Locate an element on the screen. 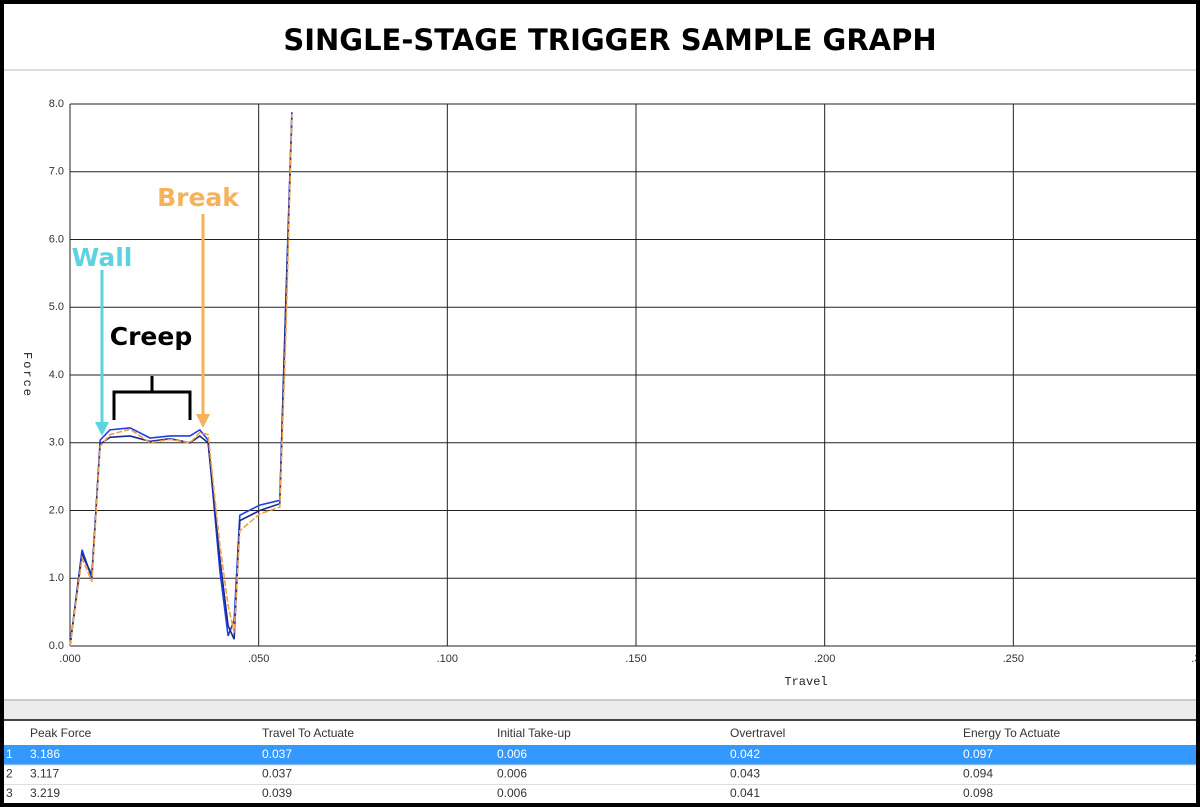 The width and height of the screenshot is (1200, 807). x-tick-label: .250 is located at coordinates (1013, 659).